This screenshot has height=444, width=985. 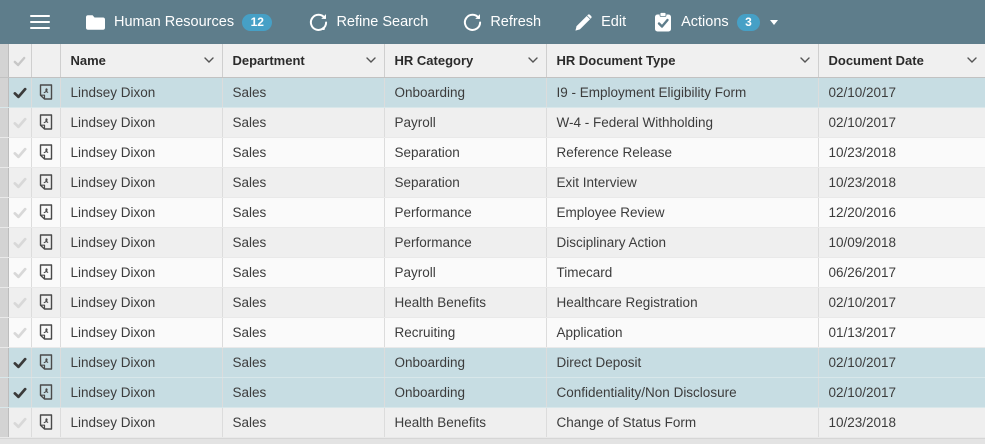 I want to click on refresh-label: Refresh, so click(x=516, y=22).